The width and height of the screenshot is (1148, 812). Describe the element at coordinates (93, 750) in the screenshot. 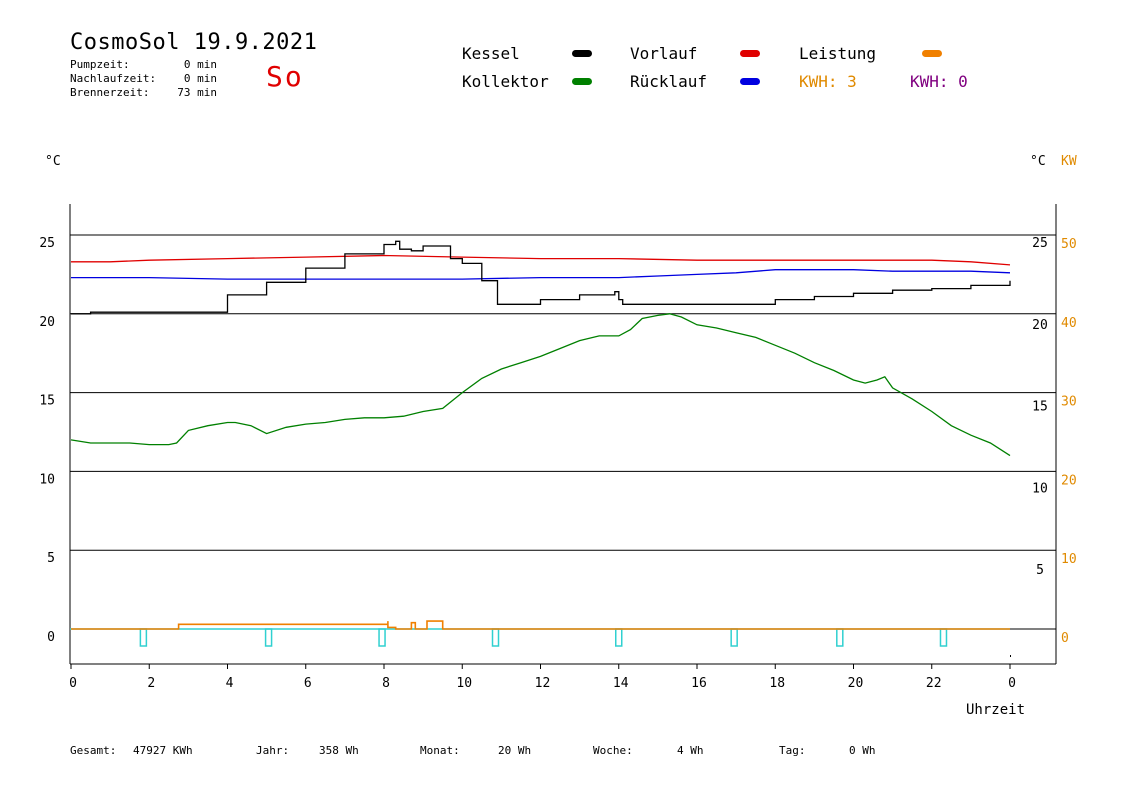

I see `gesamt-label: Gesamt:` at that location.